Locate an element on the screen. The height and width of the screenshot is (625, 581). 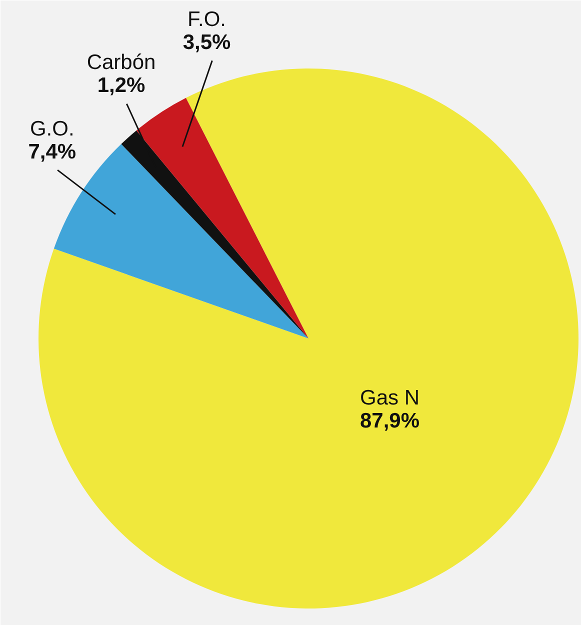
slice-label: F.O. is located at coordinates (207, 19).